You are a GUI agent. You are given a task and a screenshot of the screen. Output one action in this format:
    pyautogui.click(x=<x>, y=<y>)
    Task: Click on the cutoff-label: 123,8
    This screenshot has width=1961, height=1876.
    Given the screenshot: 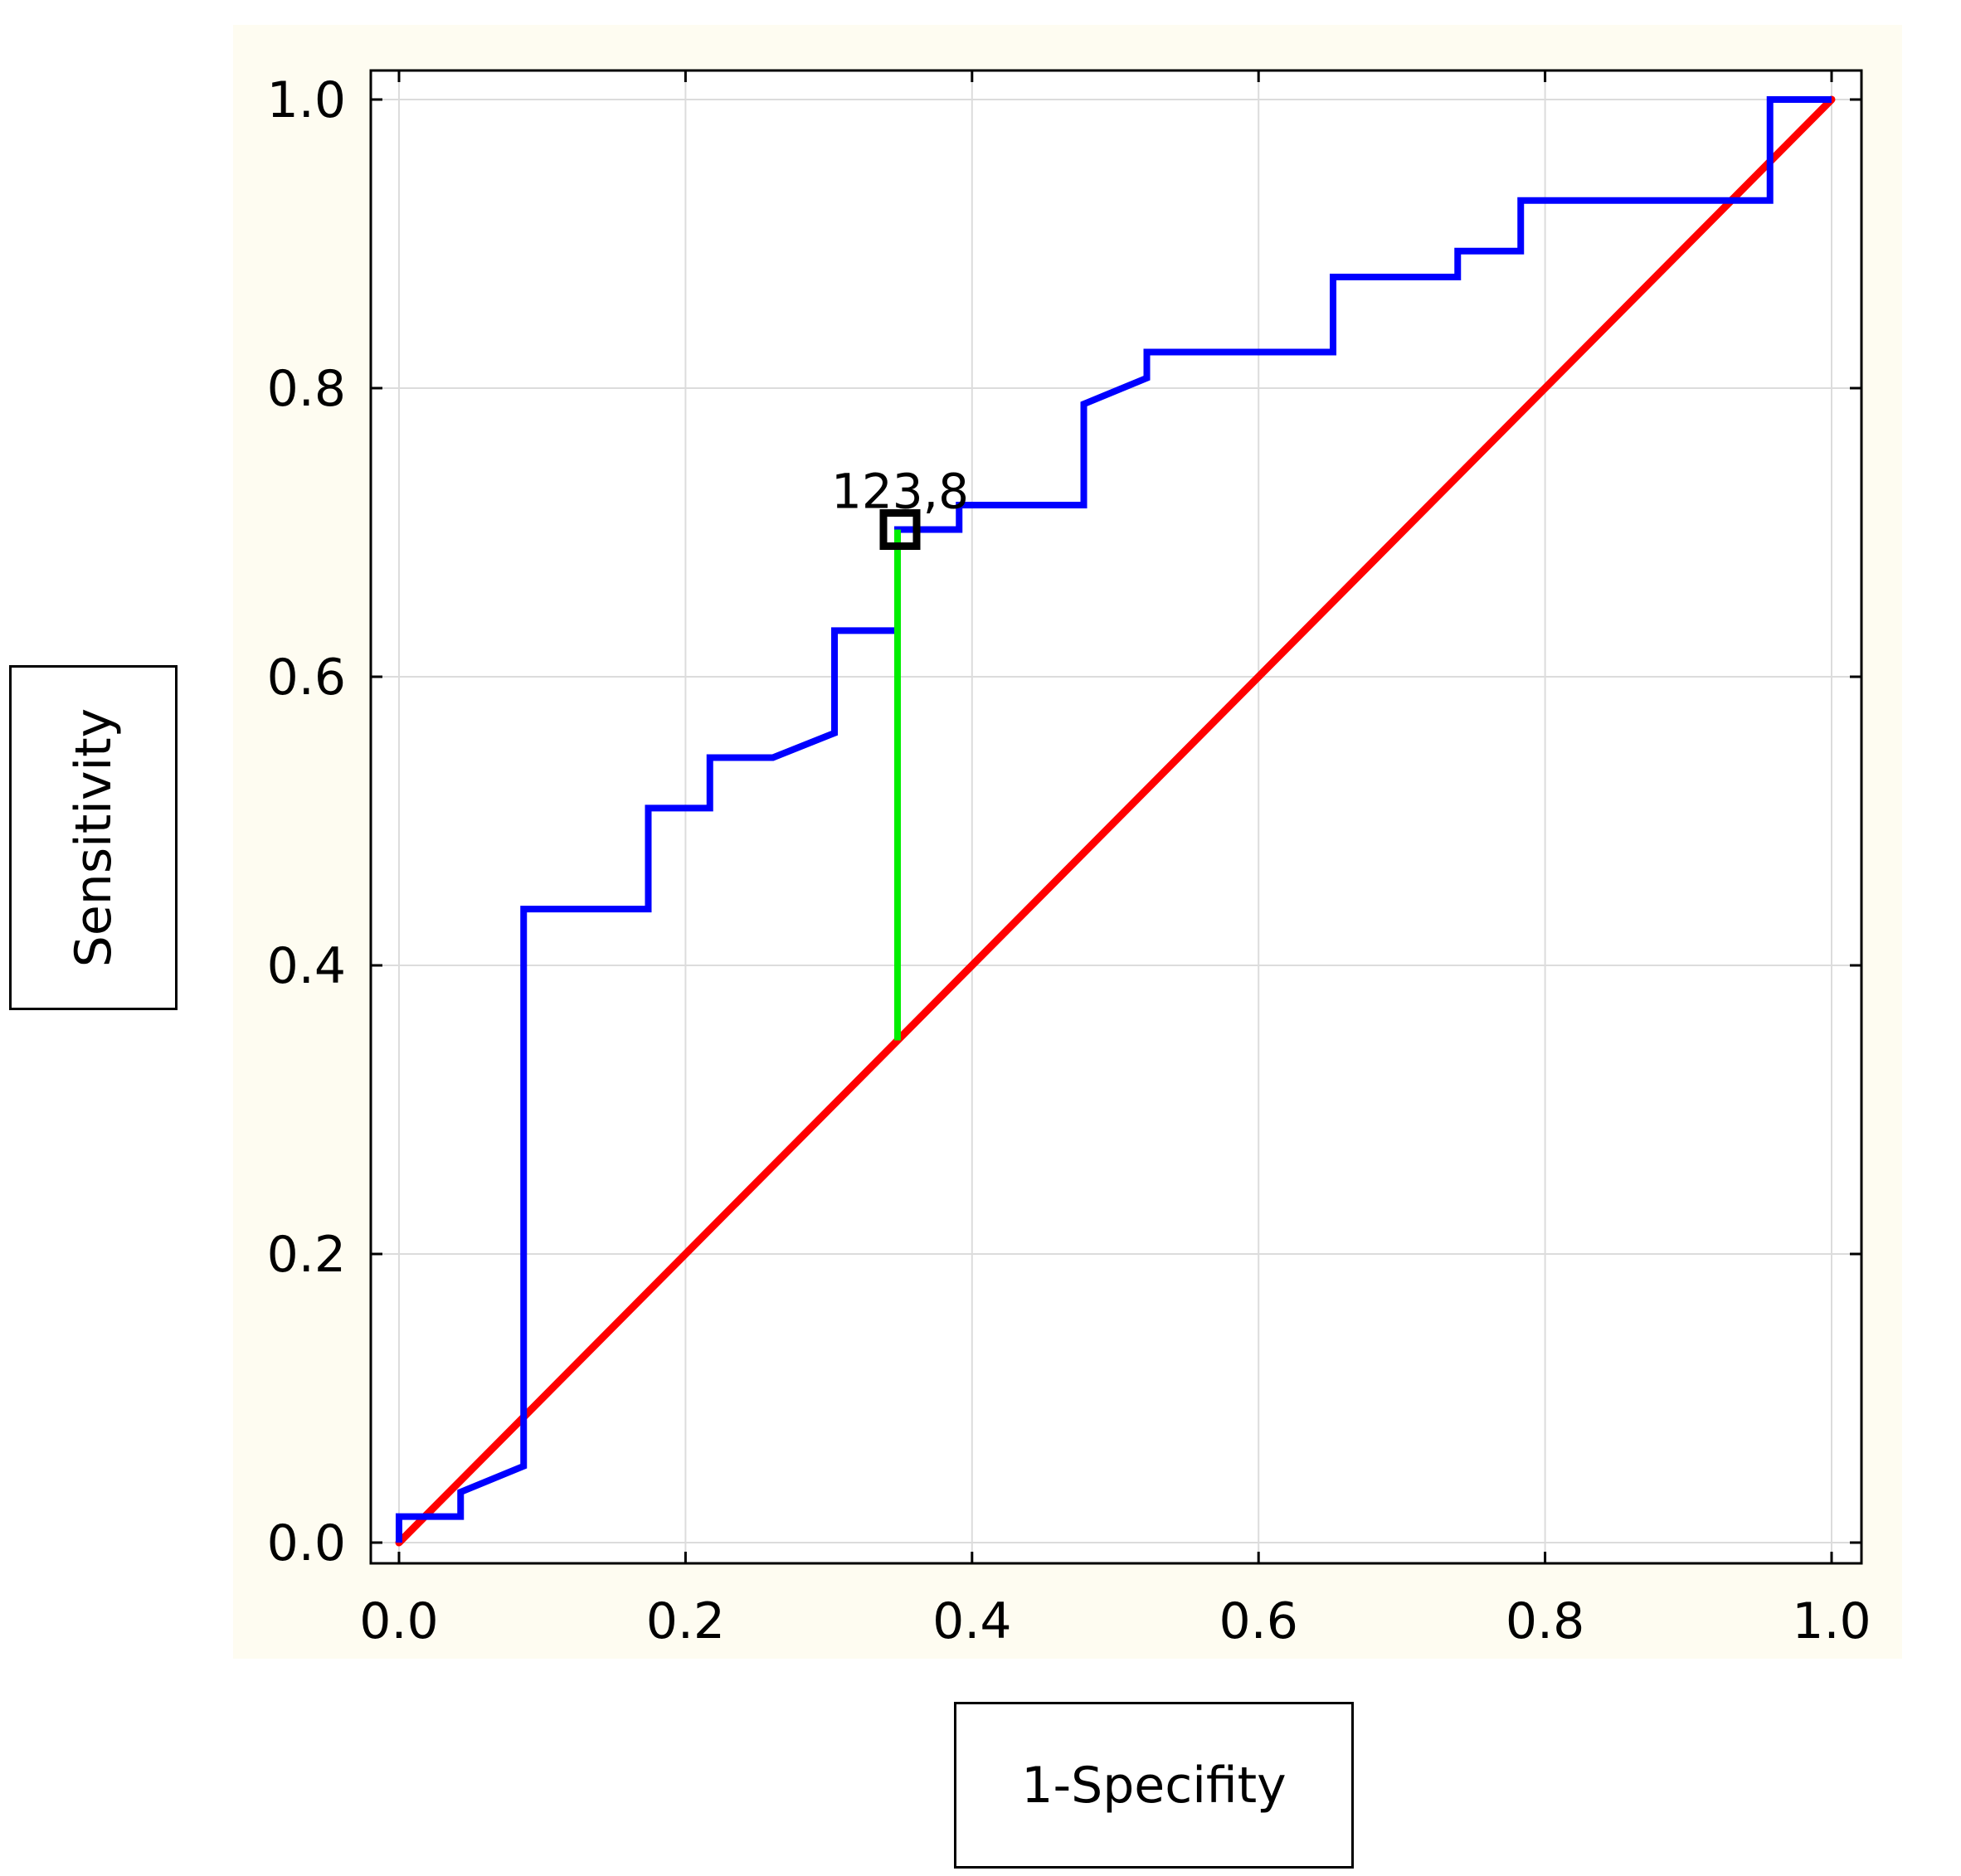 What is the action you would take?
    pyautogui.click(x=900, y=492)
    